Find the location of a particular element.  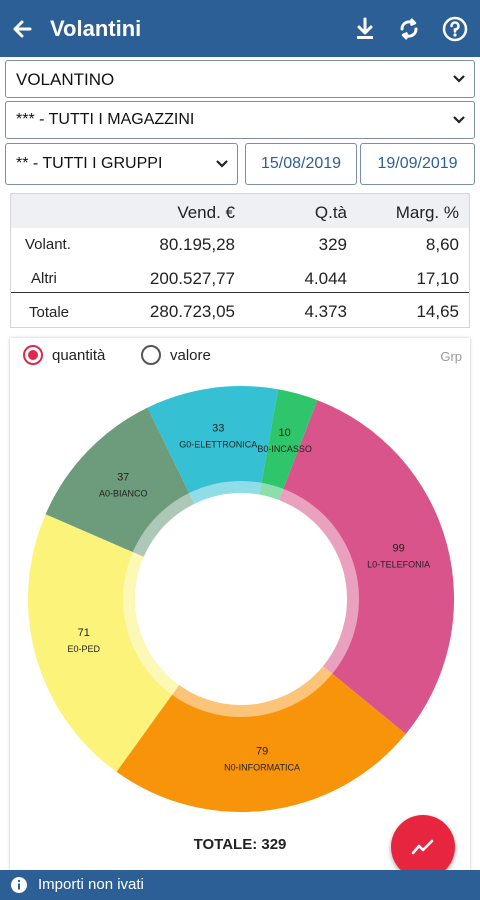

trend-fab-button is located at coordinates (423, 847).